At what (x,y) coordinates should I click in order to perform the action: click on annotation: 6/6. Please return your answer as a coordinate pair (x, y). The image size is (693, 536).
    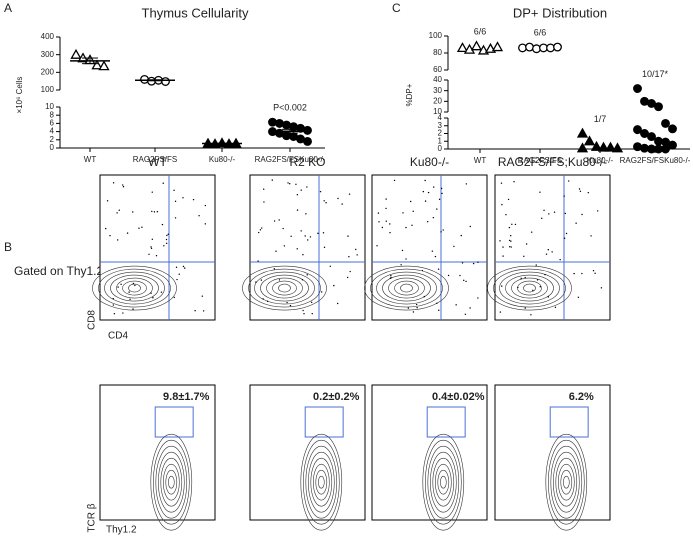
    Looking at the image, I should click on (480, 32).